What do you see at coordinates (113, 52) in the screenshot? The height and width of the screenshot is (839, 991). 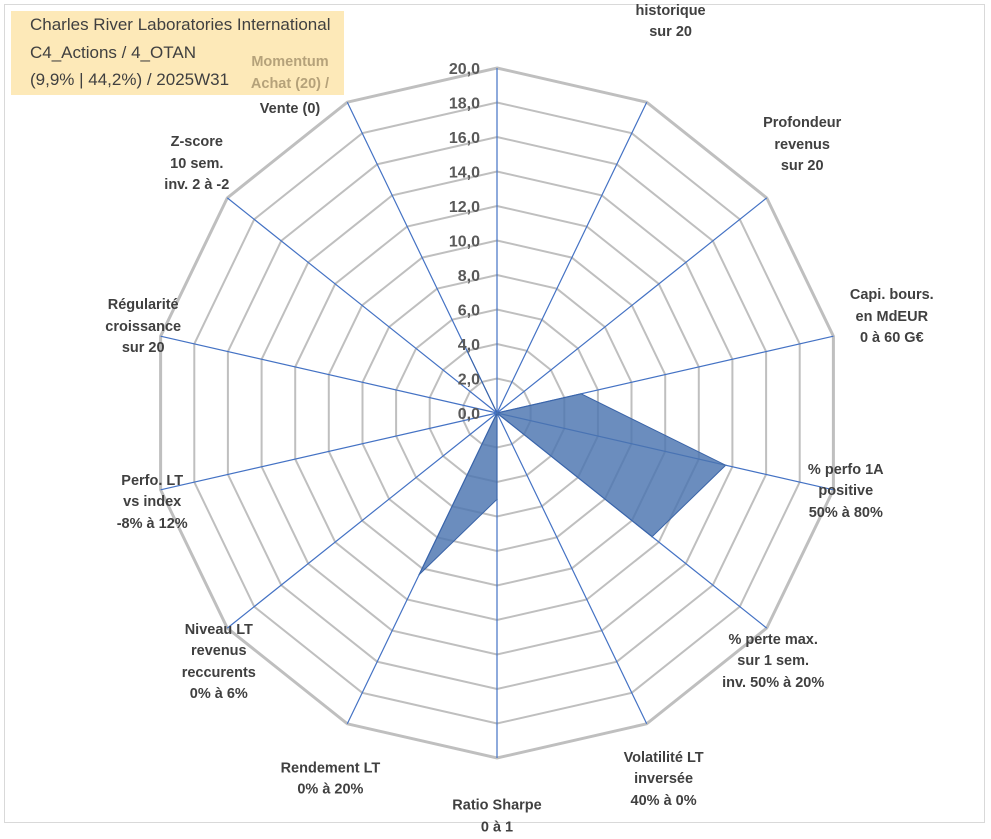 I see `fund-label: C4_Actions / 4_OTAN` at bounding box center [113, 52].